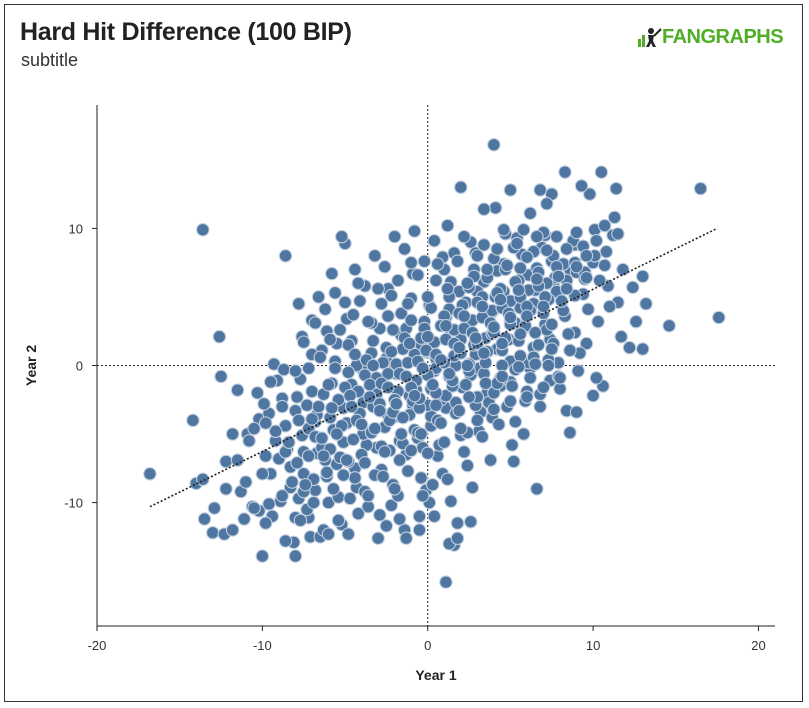 The width and height of the screenshot is (809, 708). Describe the element at coordinates (76, 228) in the screenshot. I see `y-tick-label: 10` at that location.